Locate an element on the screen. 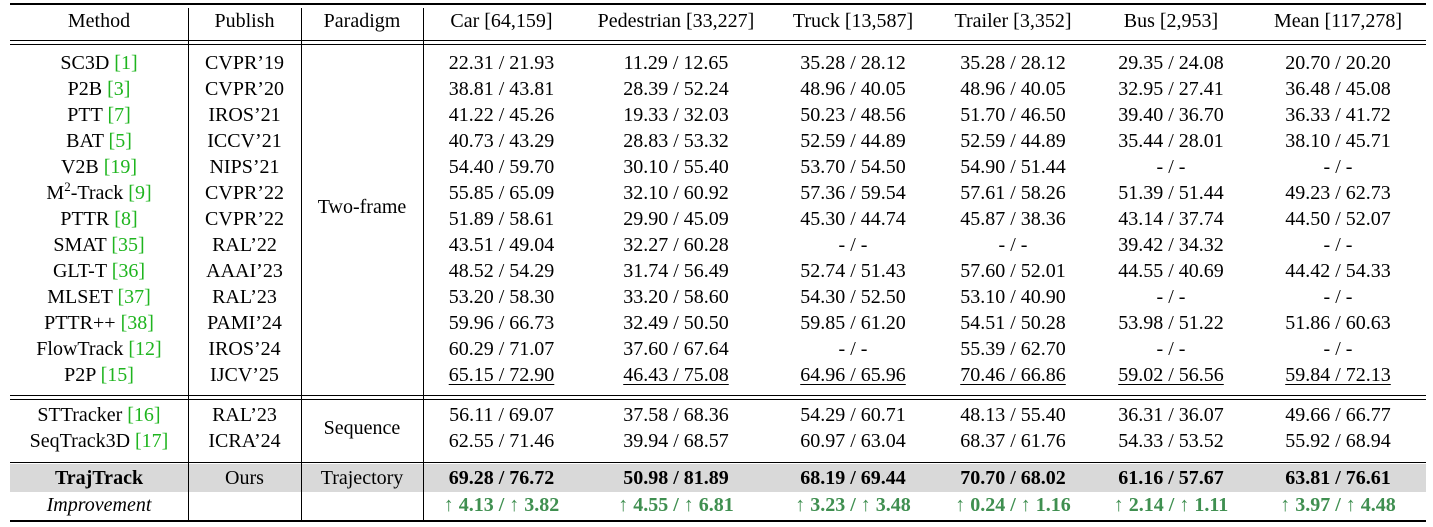 This screenshot has height=527, width=1433. method-label: P2B is located at coordinates (85, 89).